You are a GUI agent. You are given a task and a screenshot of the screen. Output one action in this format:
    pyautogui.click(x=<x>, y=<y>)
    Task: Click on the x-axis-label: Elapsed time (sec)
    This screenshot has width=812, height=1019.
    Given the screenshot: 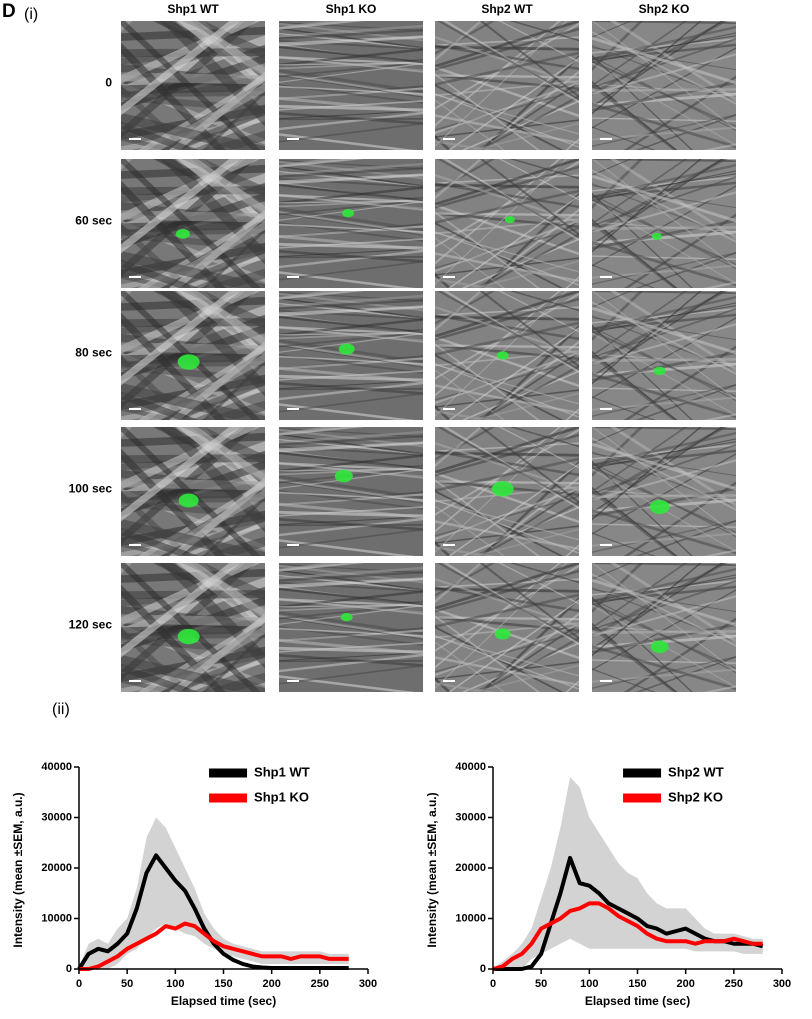 What is the action you would take?
    pyautogui.click(x=637, y=1001)
    